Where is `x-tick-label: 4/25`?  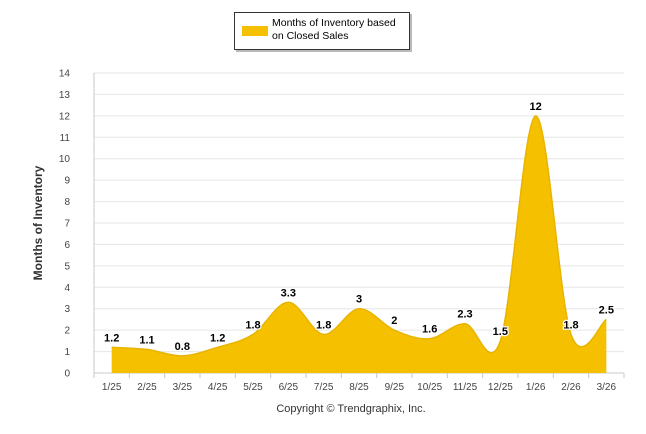
x-tick-label: 4/25 is located at coordinates (218, 387).